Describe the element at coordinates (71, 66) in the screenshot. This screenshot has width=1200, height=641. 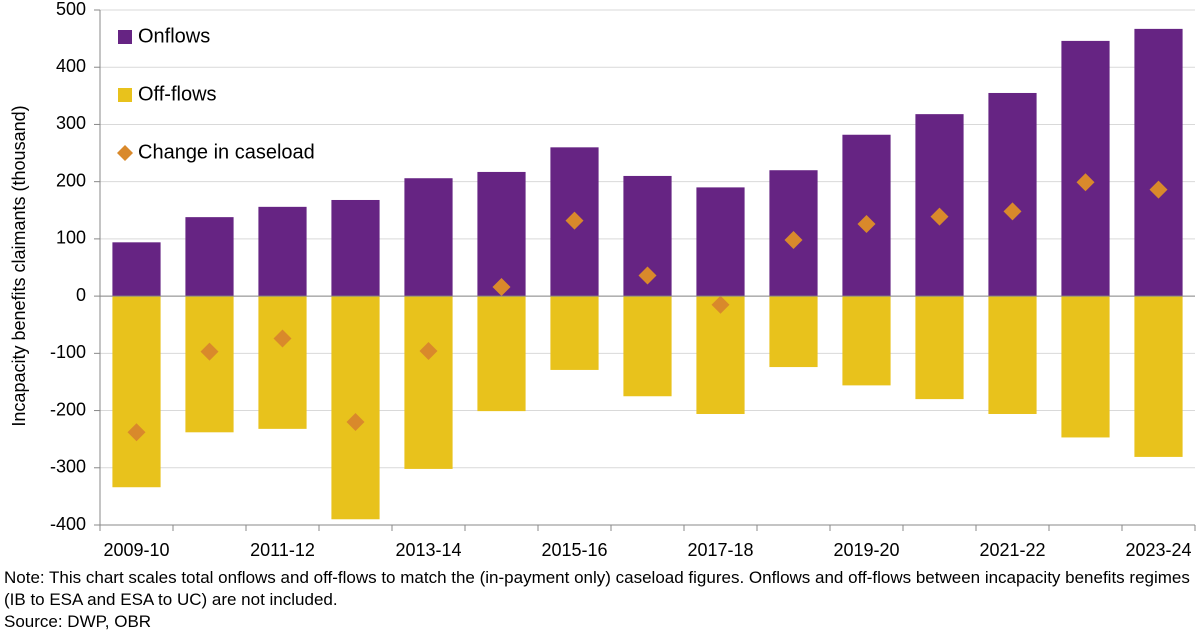
I see `y-tick-label: 400` at that location.